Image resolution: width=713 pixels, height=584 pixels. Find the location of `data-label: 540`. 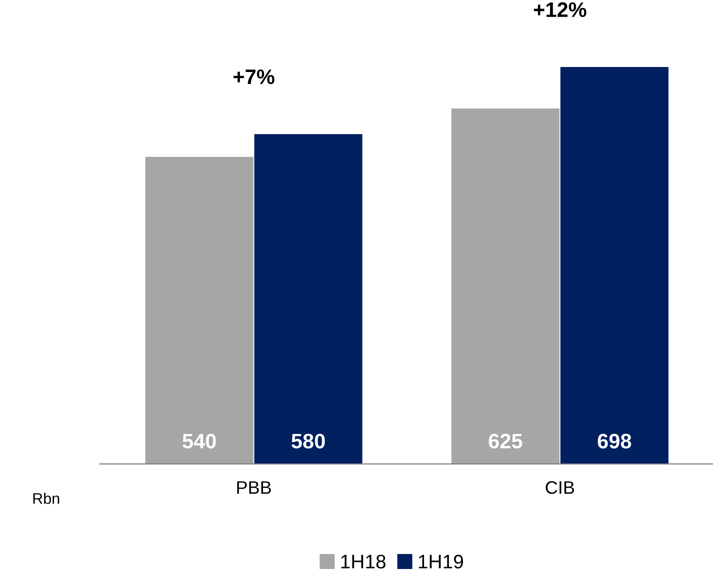

data-label: 540 is located at coordinates (199, 441).